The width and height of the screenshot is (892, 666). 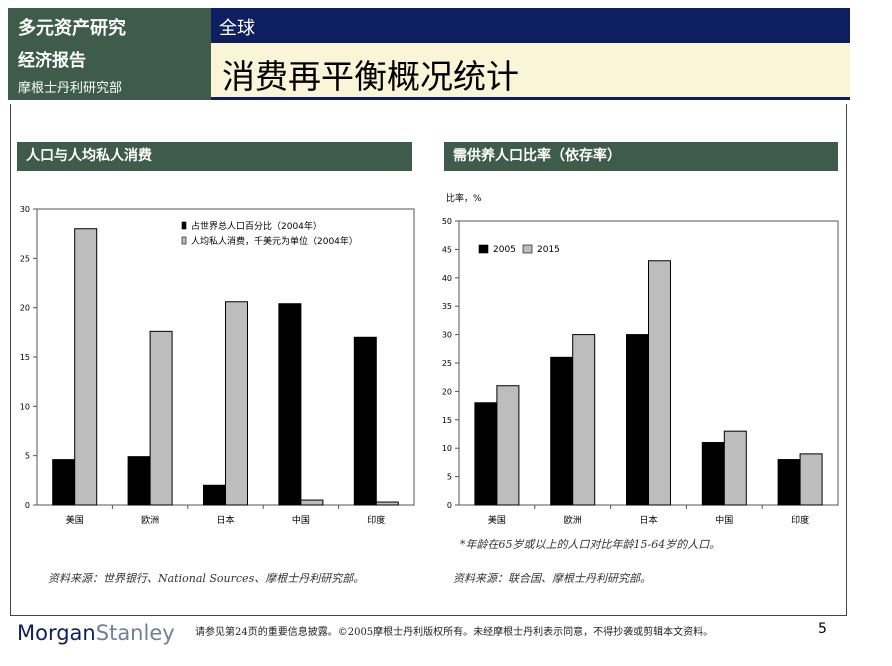 What do you see at coordinates (548, 250) in the screenshot?
I see `legend-label: 2015` at bounding box center [548, 250].